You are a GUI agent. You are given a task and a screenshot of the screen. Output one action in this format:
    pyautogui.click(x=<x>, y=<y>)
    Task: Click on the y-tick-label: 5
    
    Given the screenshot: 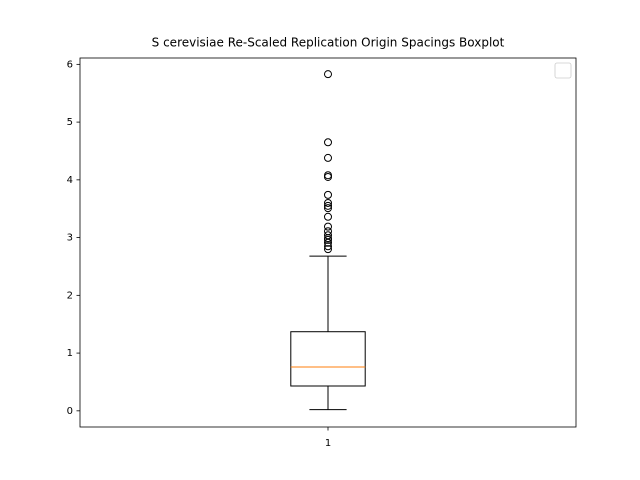 What is the action you would take?
    pyautogui.click(x=70, y=122)
    